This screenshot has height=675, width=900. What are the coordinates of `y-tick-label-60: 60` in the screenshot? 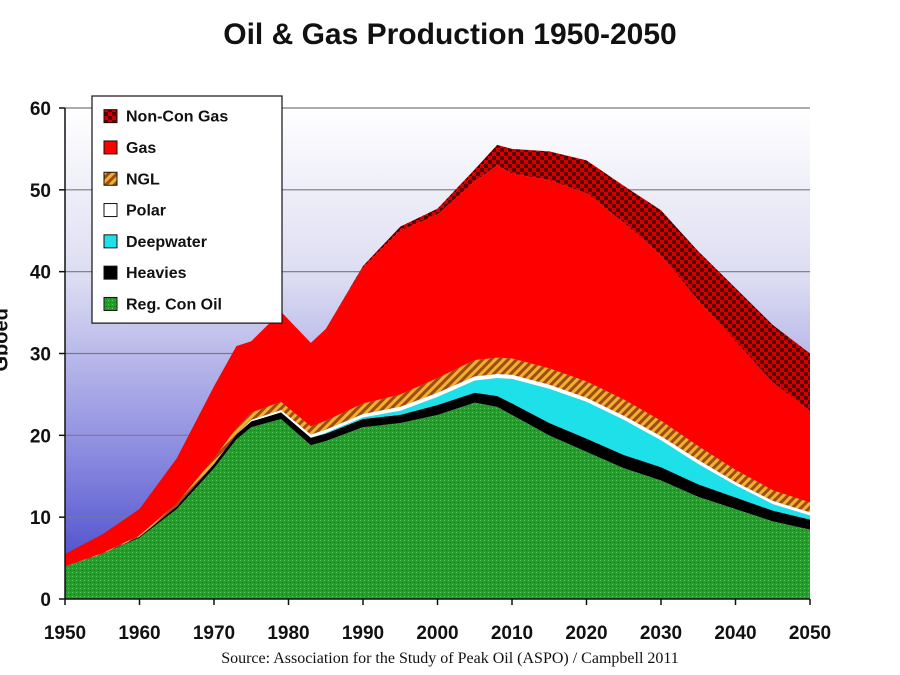 It's located at (40, 109).